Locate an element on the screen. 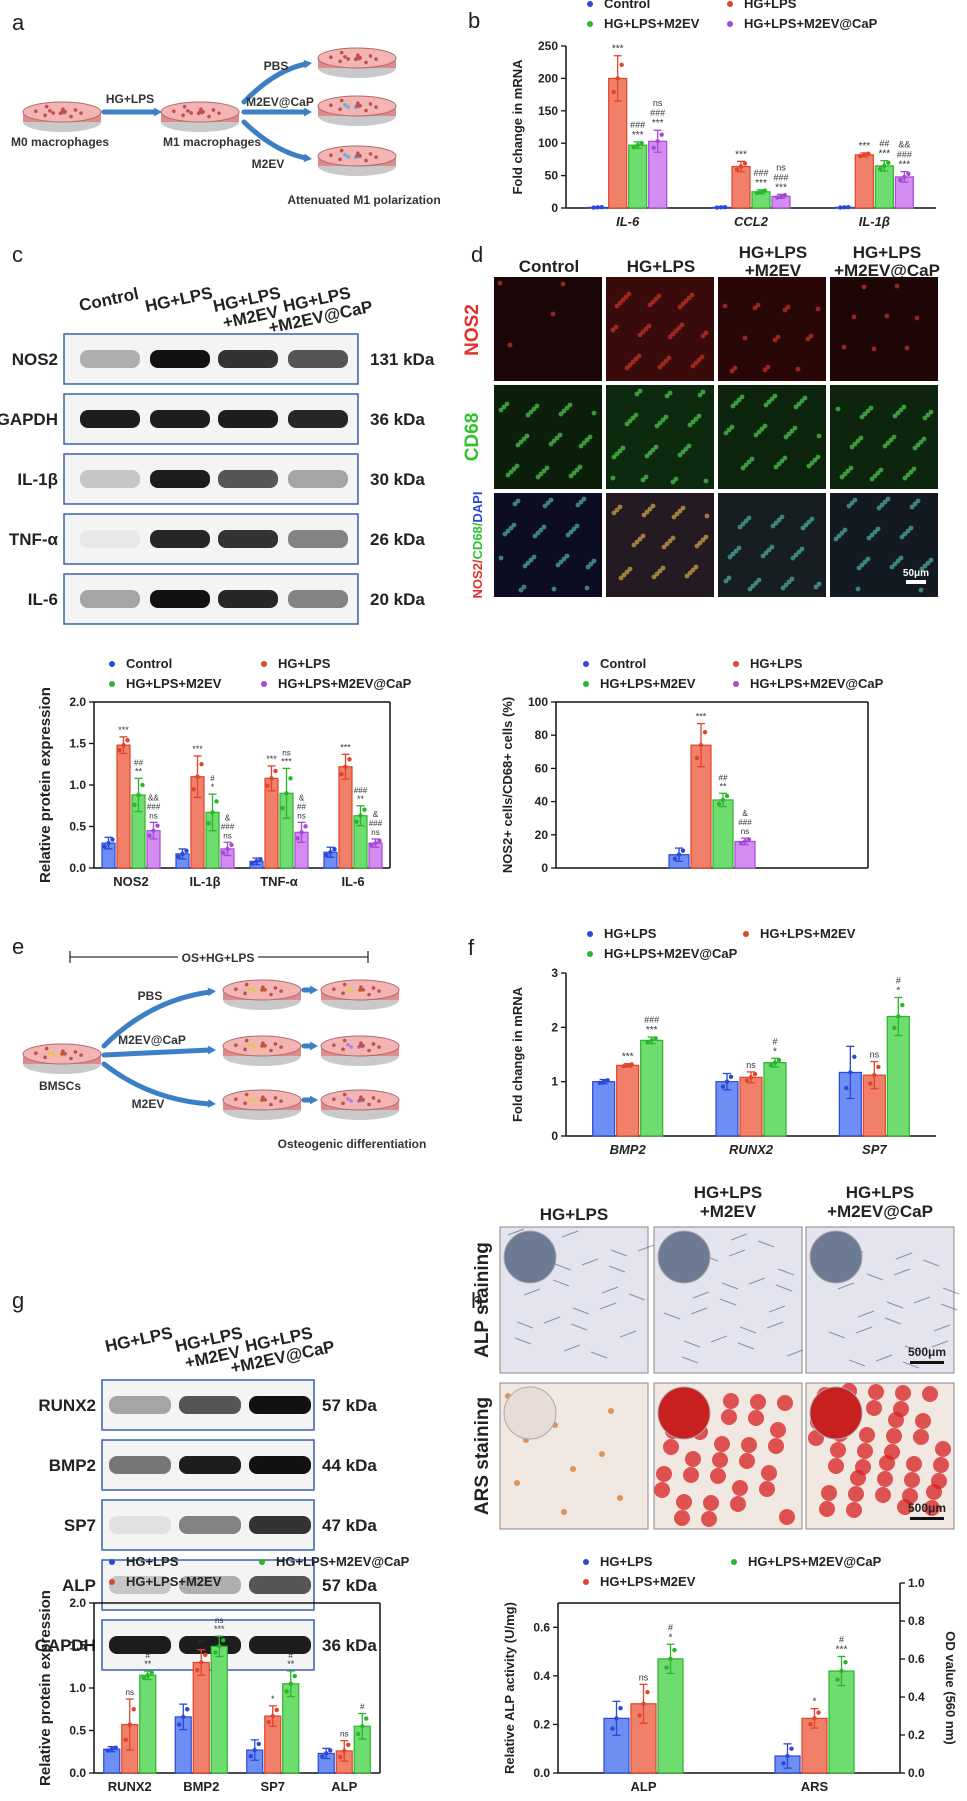 The width and height of the screenshot is (967, 1801). band-name: RUNX2 is located at coordinates (67, 1405).